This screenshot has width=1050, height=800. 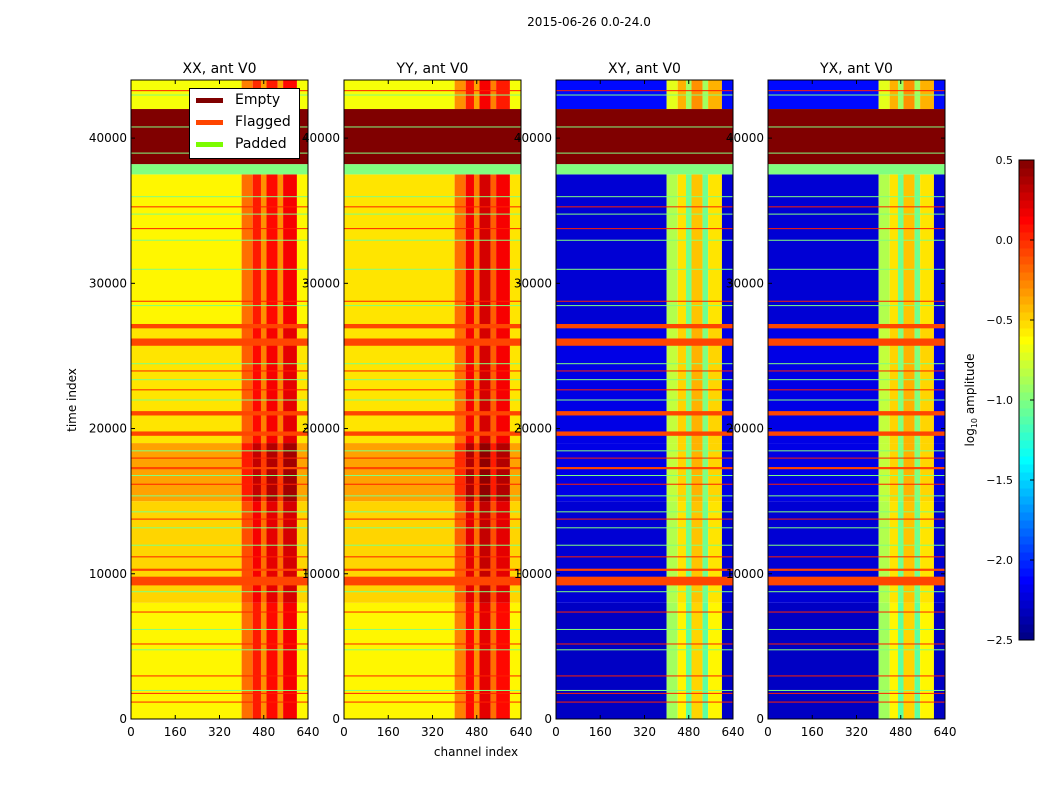 I want to click on x-tick-label: 640, so click(x=945, y=732).